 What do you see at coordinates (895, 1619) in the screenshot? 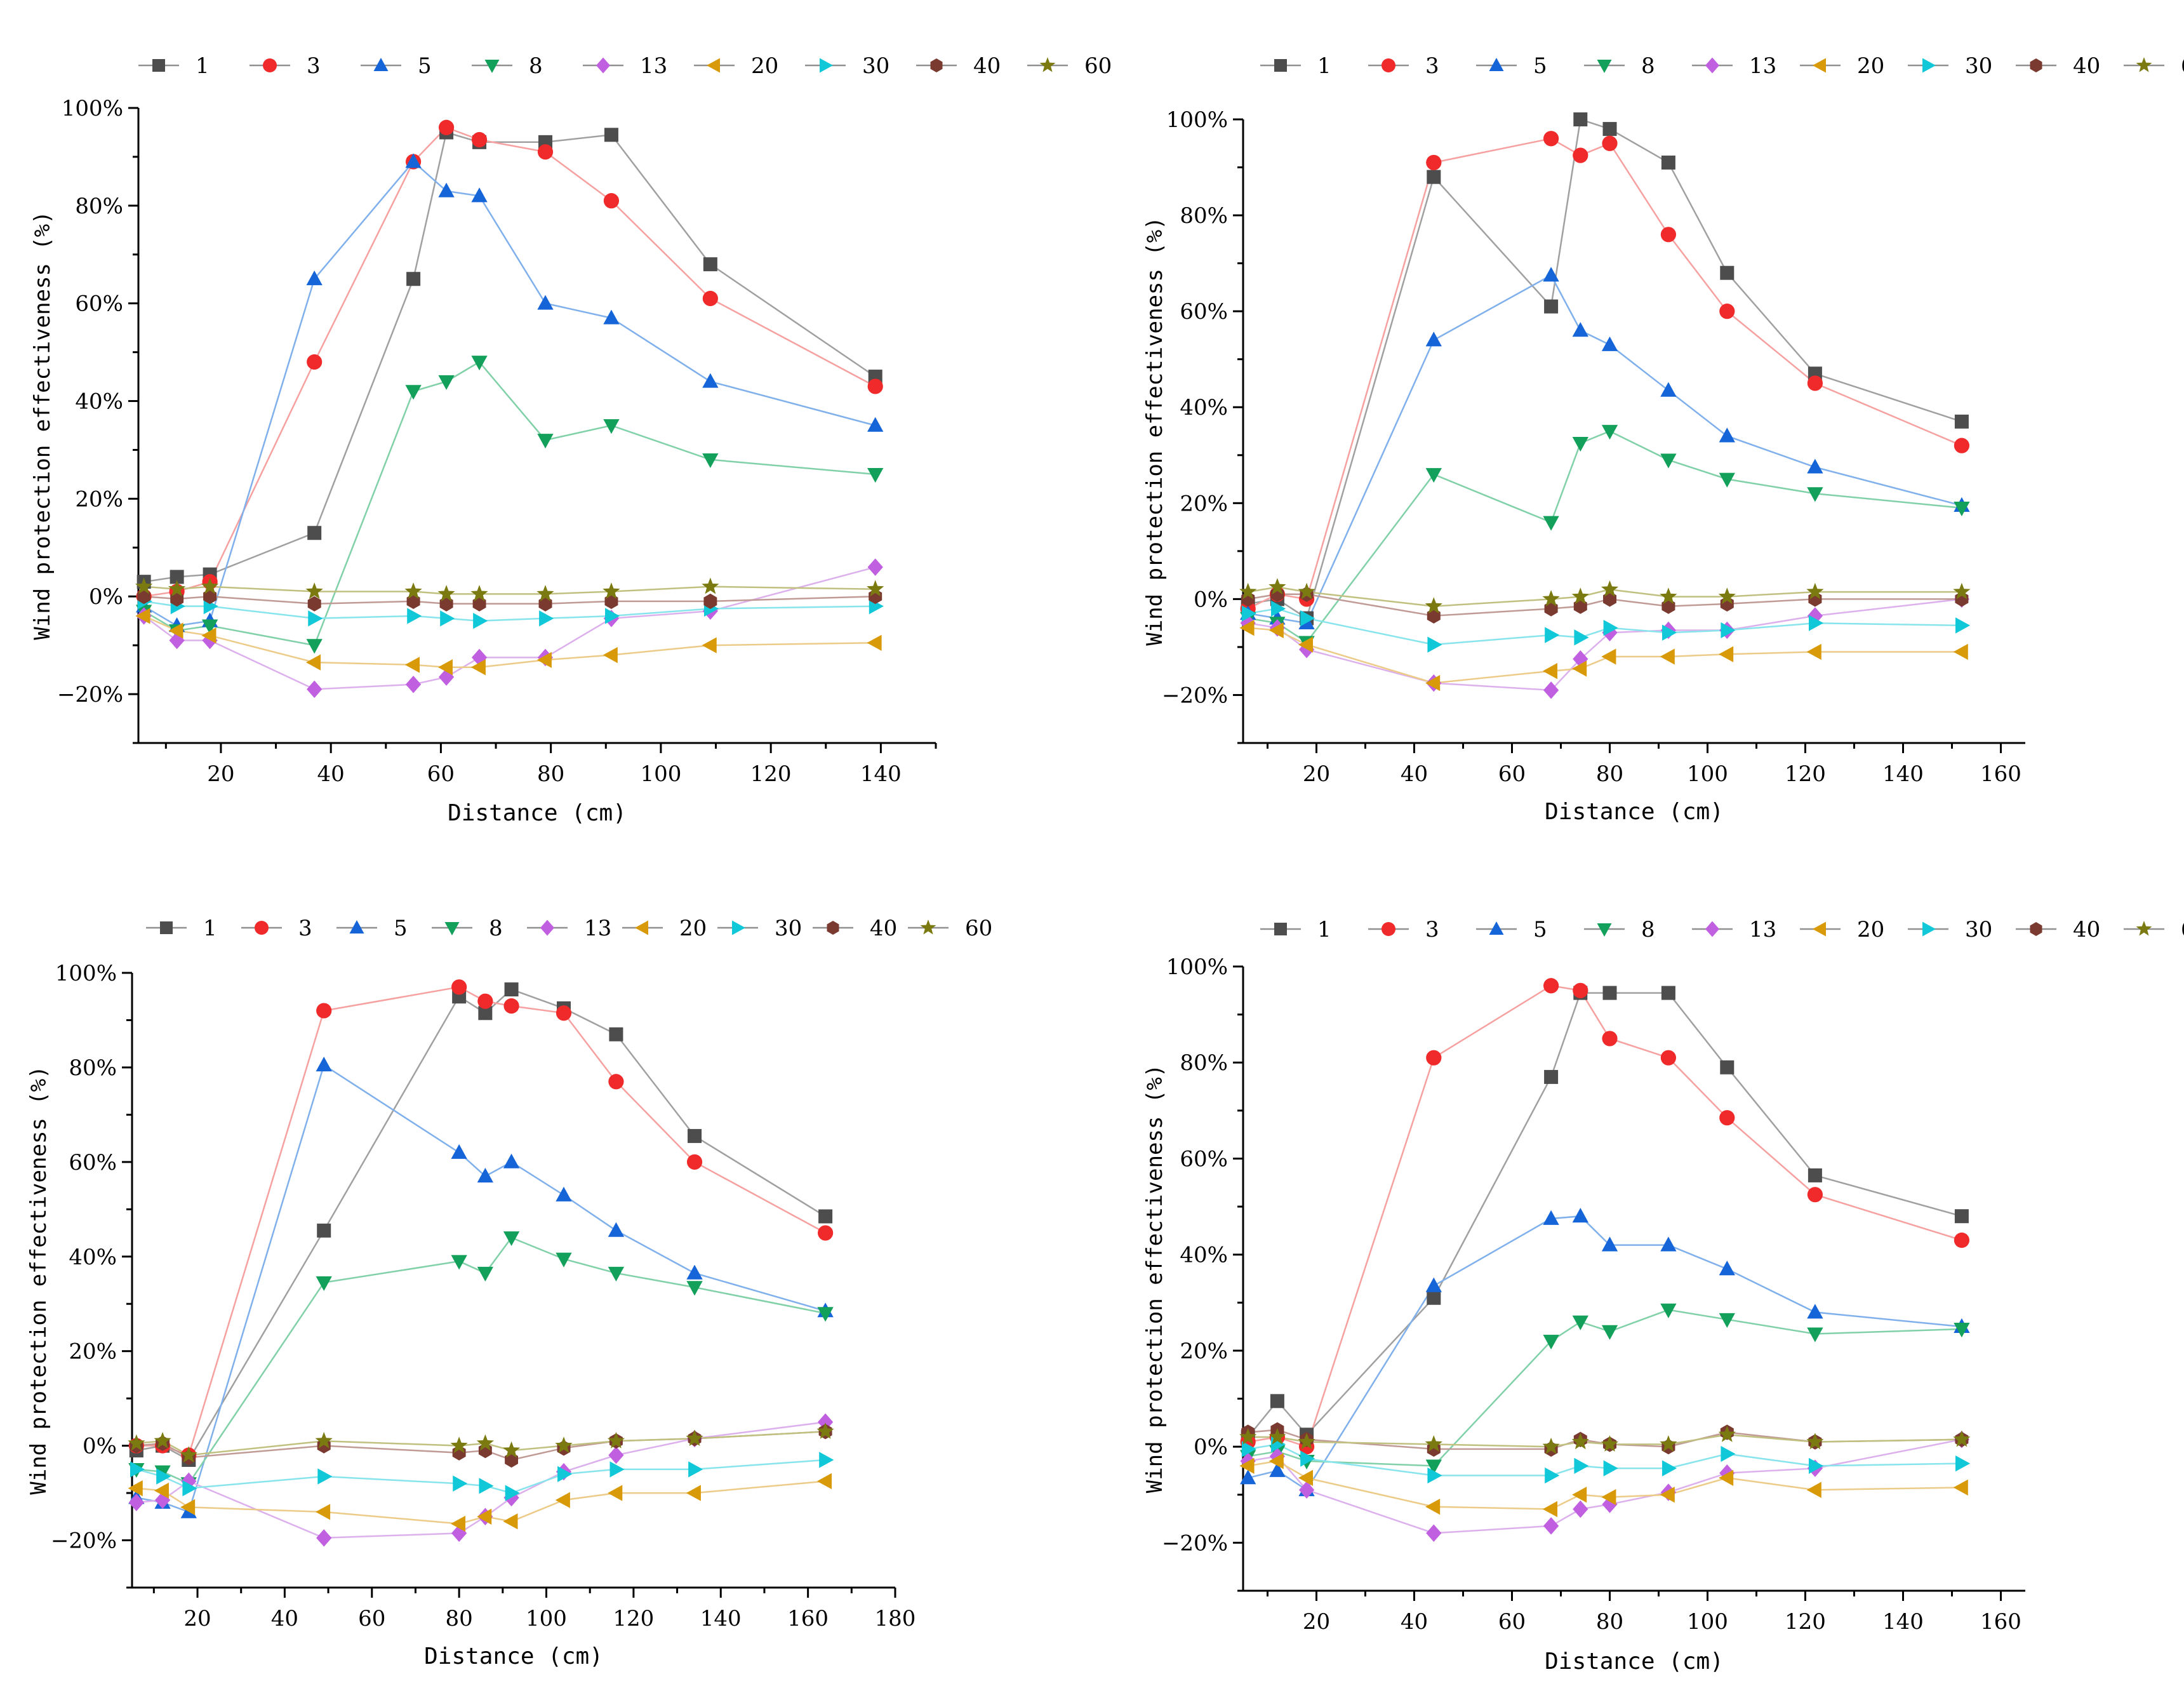
I see `x-tick-label: 180` at bounding box center [895, 1619].